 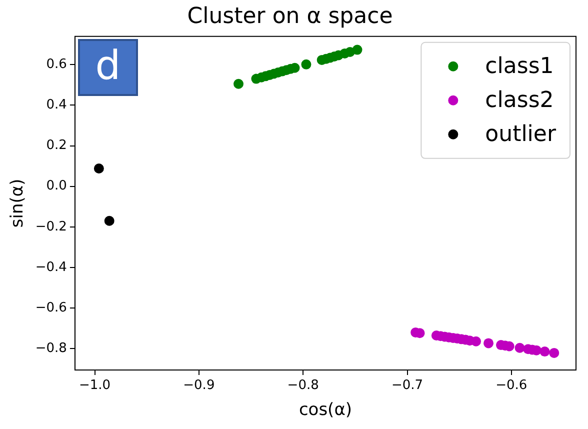 I want to click on y-tick-label: 0.2, so click(x=56, y=146).